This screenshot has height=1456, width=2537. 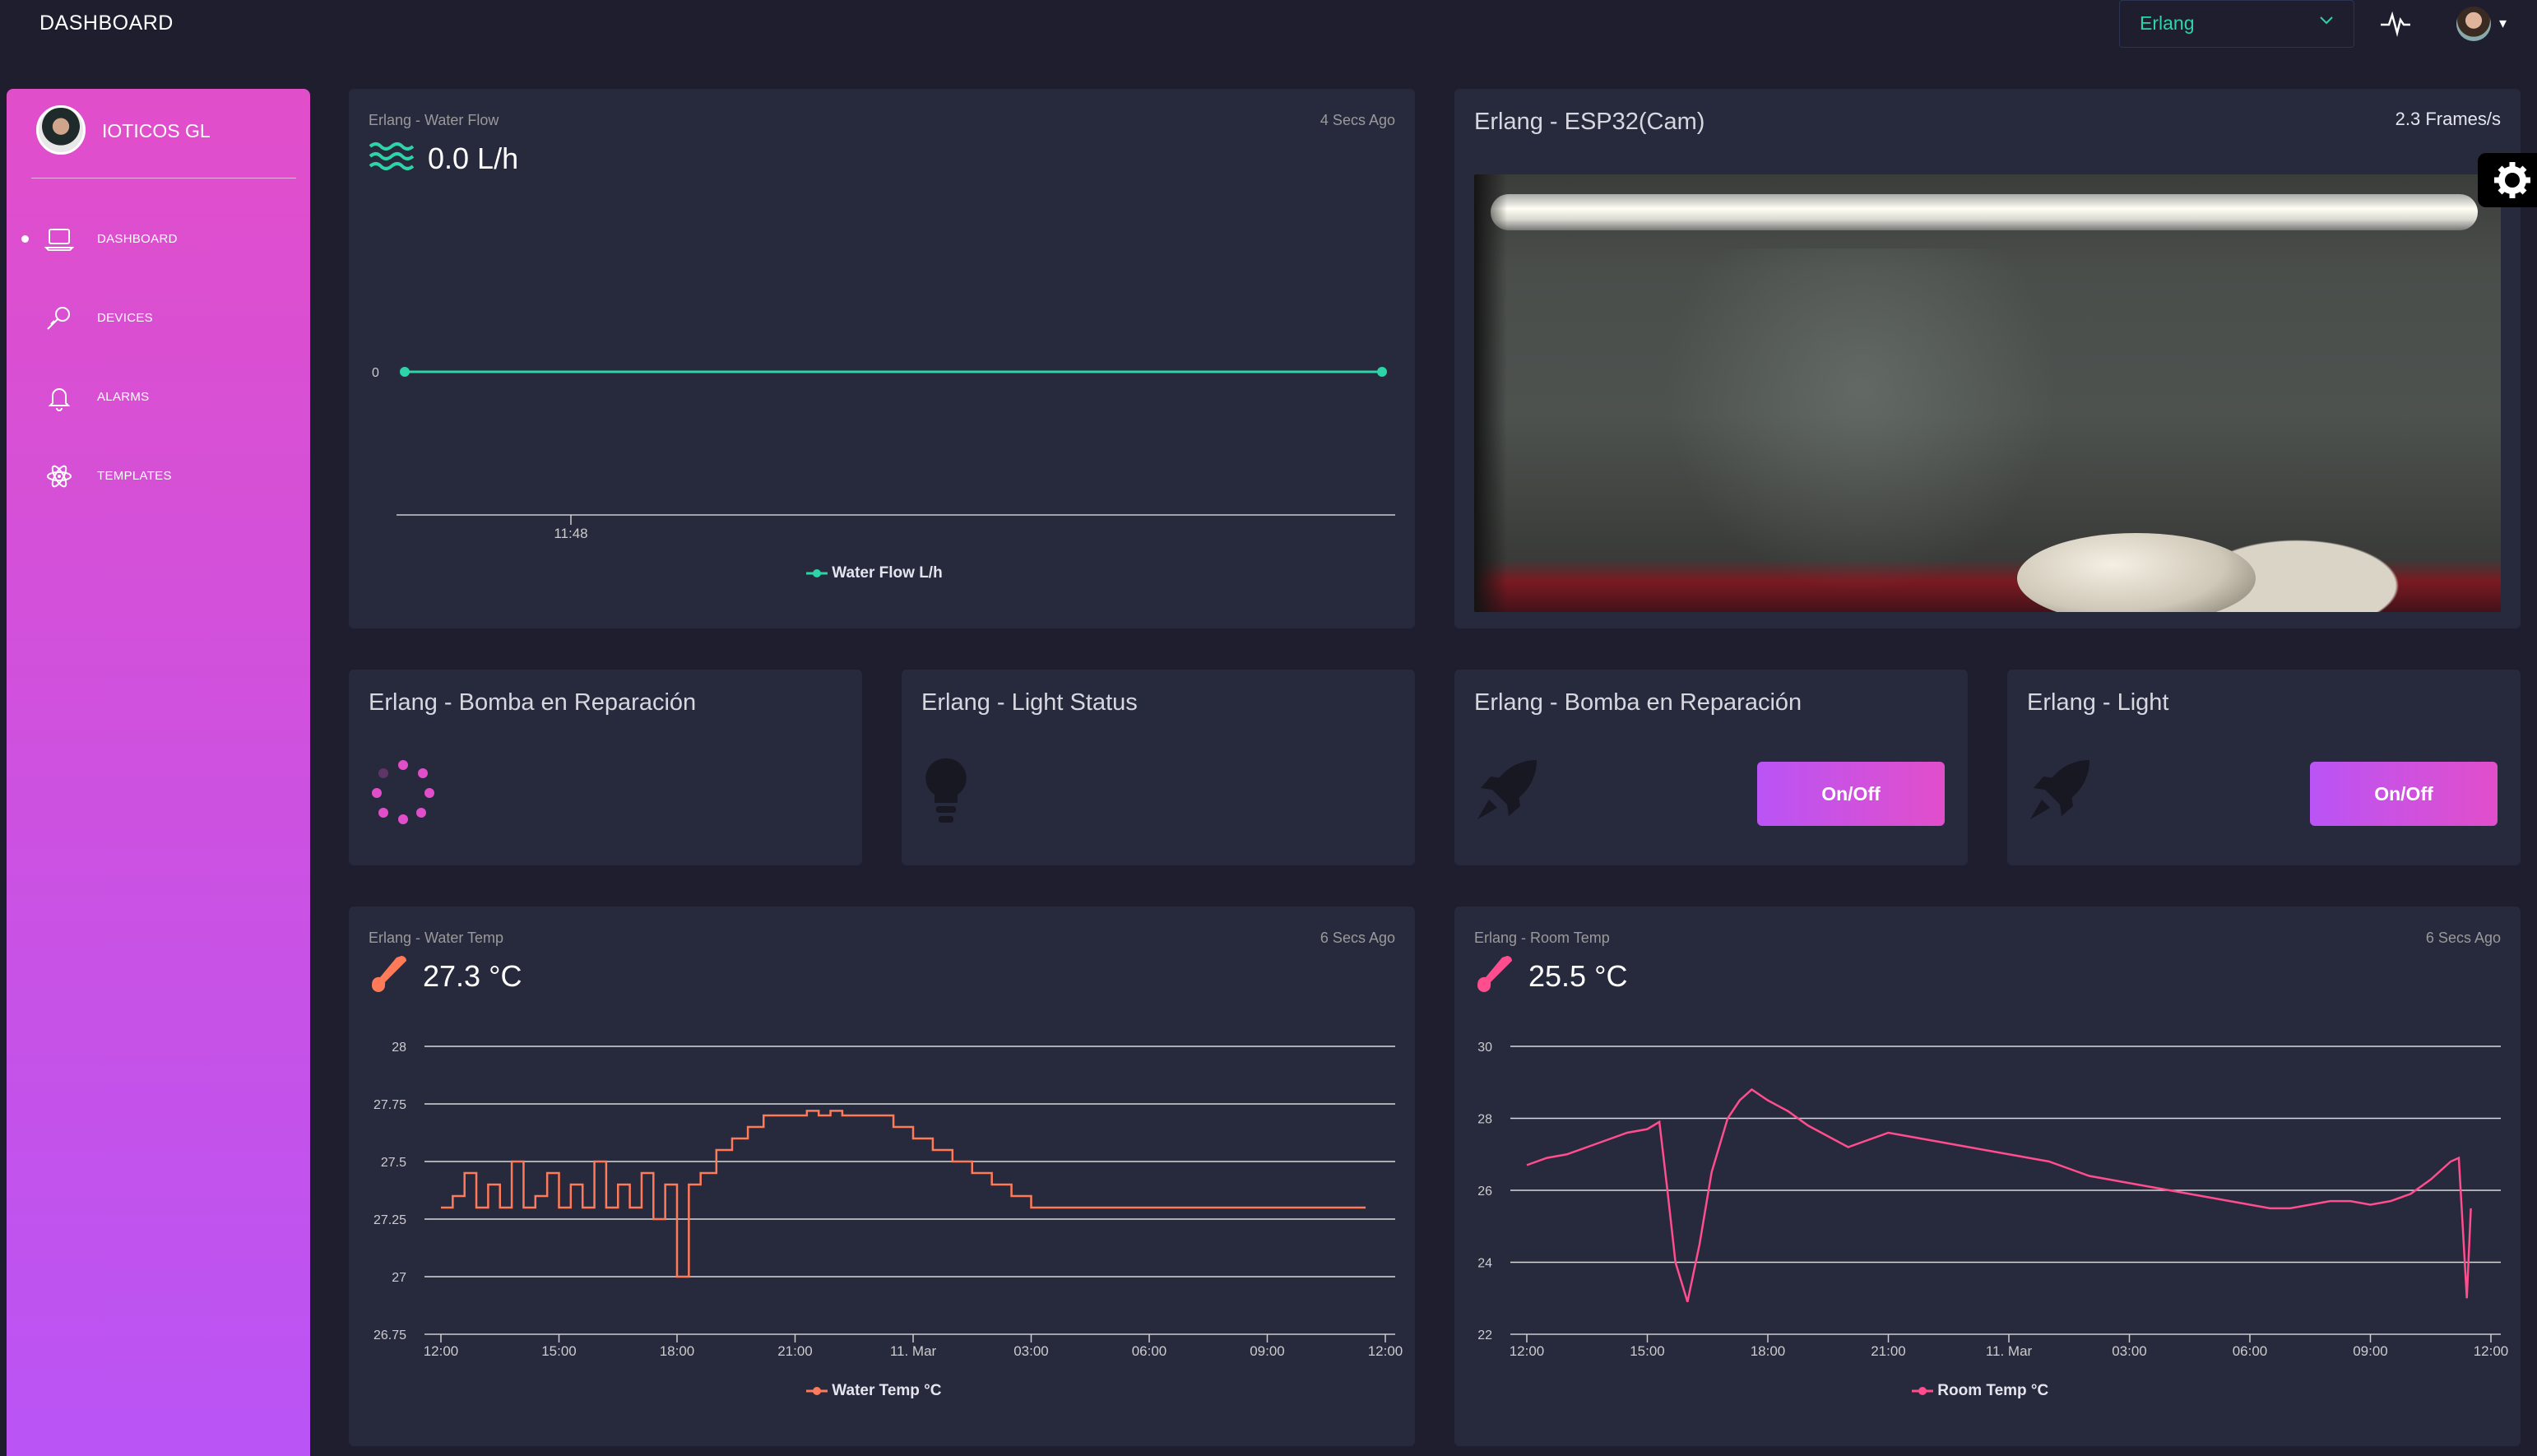 I want to click on sidebar-item-templates: TEMPLATES, so click(x=158, y=475).